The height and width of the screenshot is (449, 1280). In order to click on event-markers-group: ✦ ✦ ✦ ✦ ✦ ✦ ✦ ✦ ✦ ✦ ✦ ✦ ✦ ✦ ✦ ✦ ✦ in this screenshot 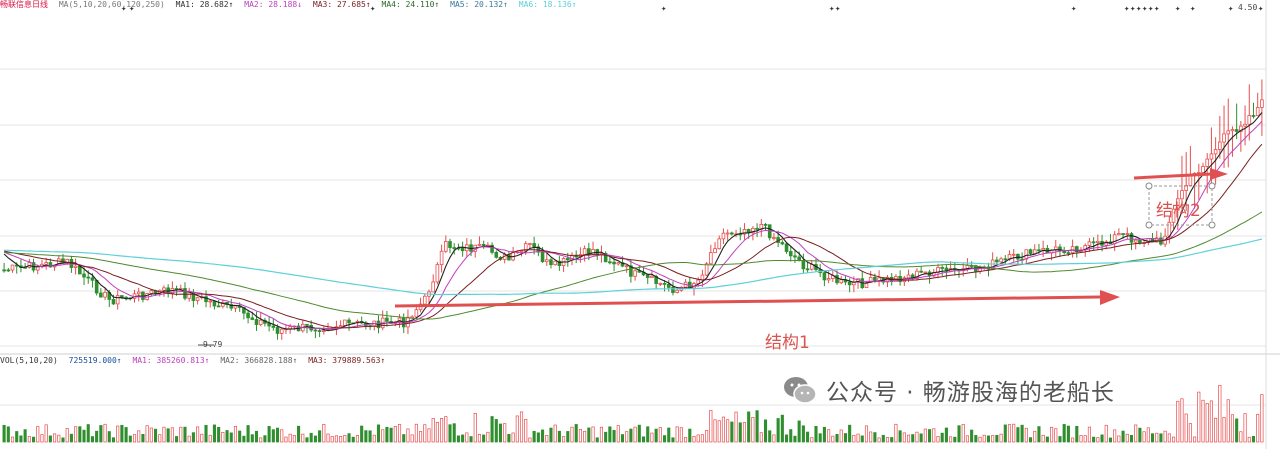, I will do `click(692, 9)`.